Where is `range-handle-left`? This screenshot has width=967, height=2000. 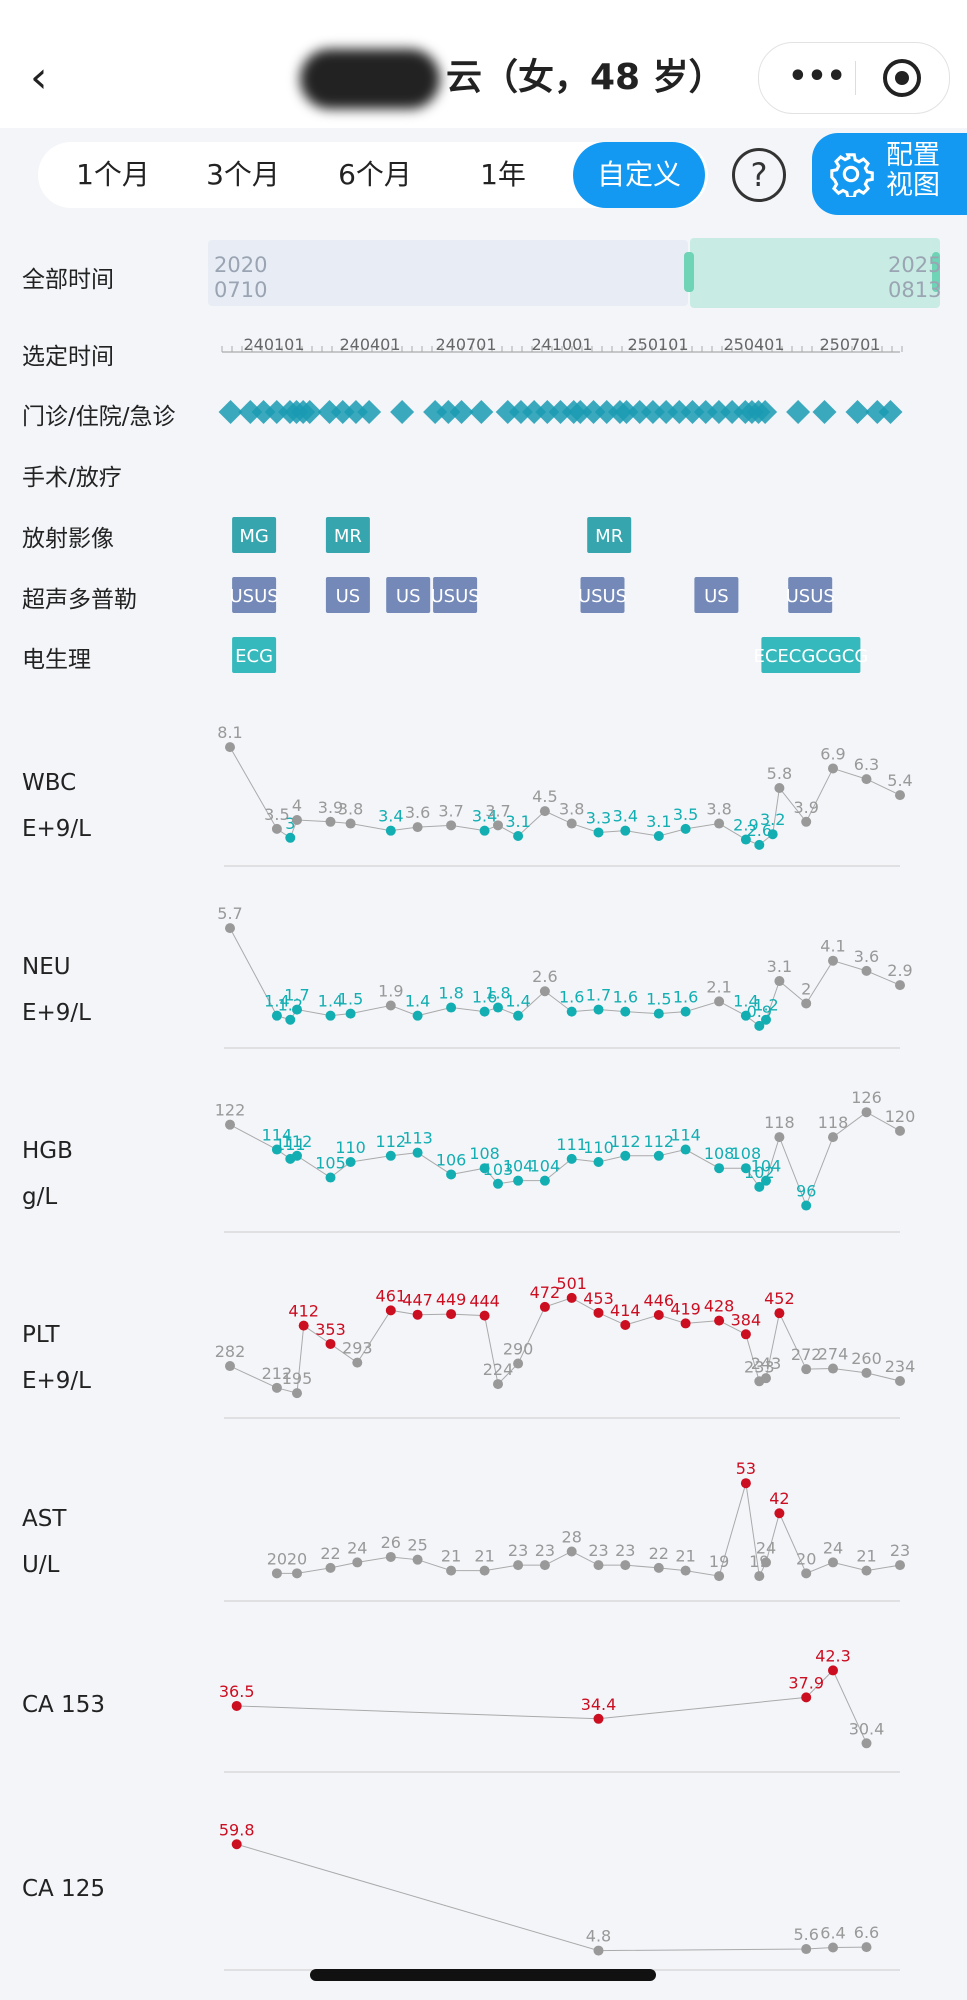
range-handle-left is located at coordinates (689, 272).